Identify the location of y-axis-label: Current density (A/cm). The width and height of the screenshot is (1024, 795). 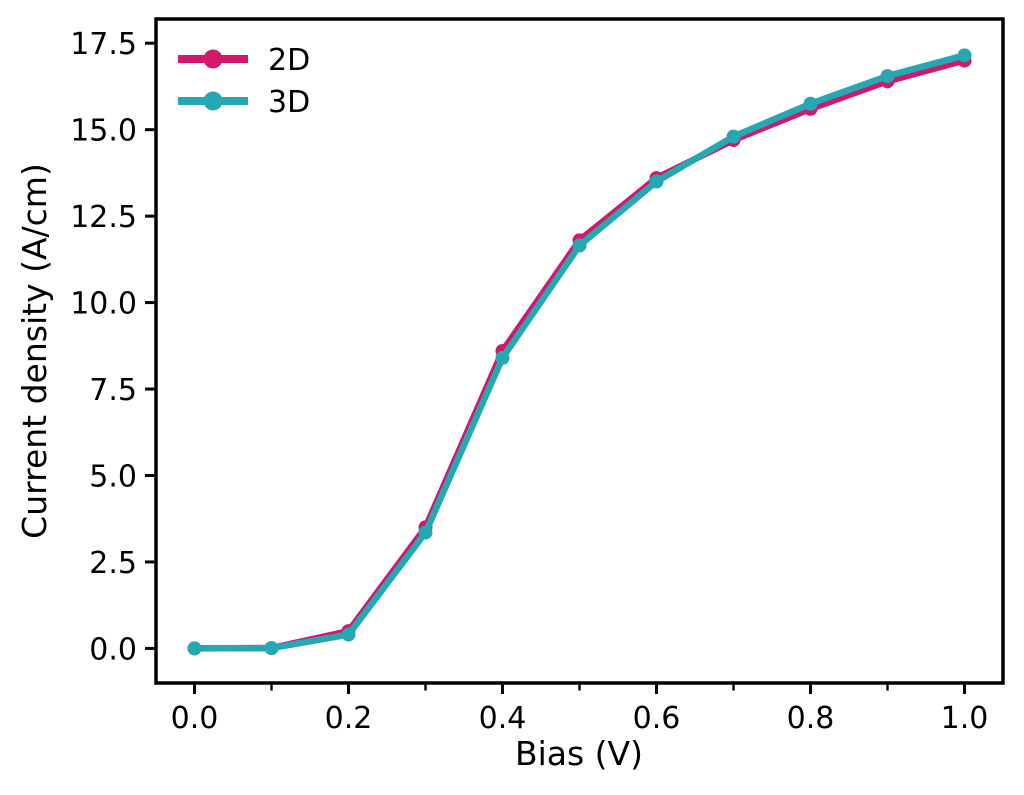
(34, 351).